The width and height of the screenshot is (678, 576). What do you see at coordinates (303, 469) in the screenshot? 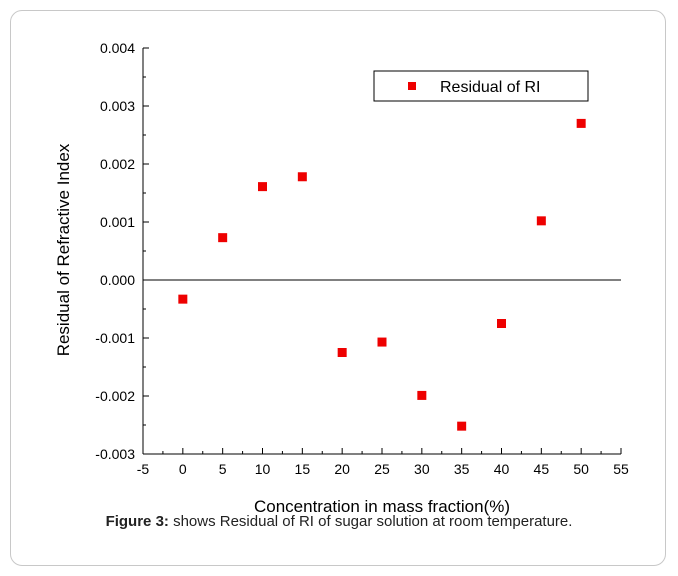
I see `x-tick-label: 15` at bounding box center [303, 469].